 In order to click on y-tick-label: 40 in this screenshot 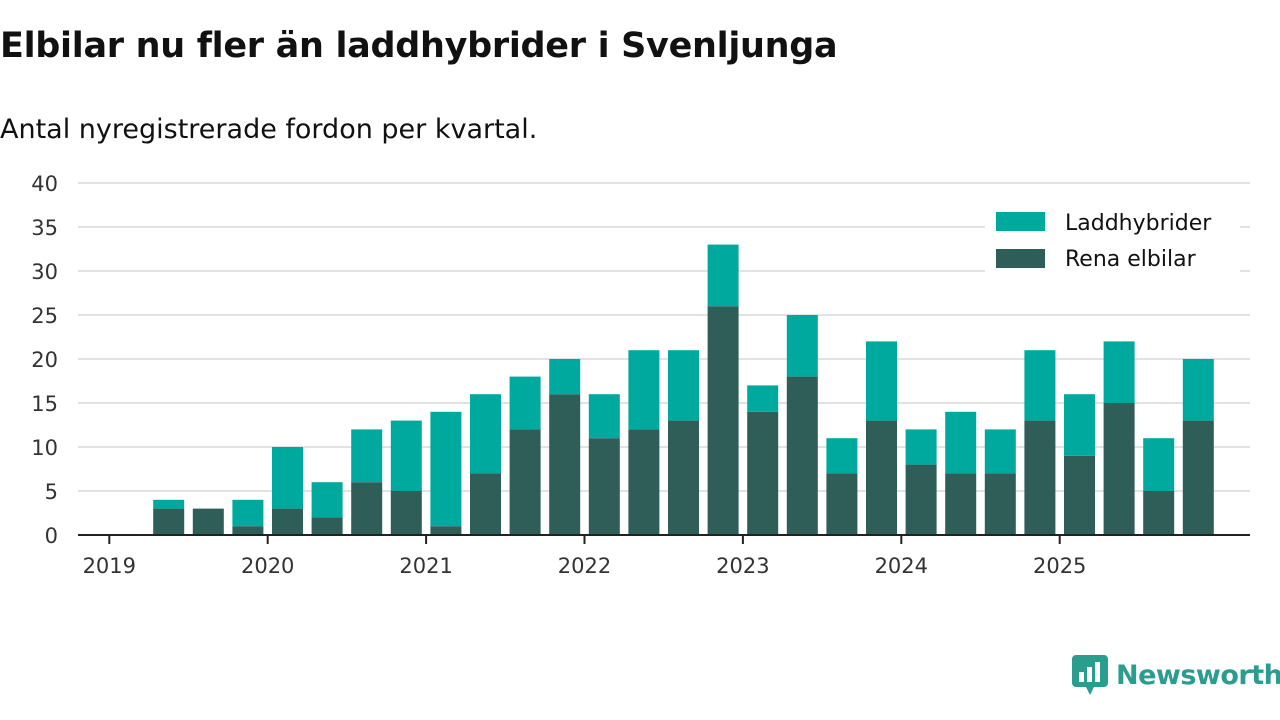, I will do `click(44, 184)`.